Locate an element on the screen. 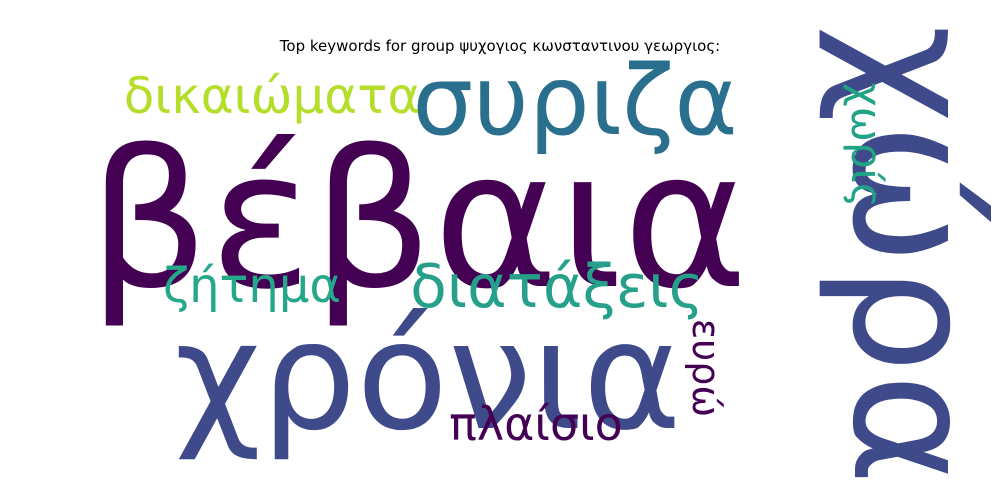  word-rank-4: συριζα is located at coordinates (574, 101).